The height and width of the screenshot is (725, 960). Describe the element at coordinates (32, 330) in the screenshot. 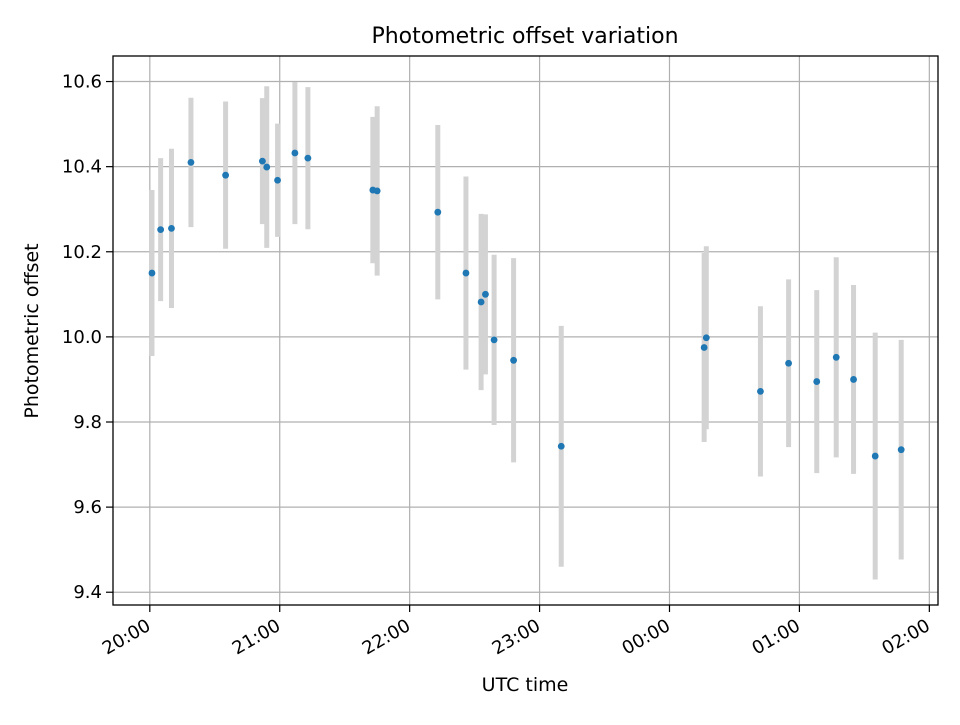

I see `y-axis-label: Photometric offset` at that location.